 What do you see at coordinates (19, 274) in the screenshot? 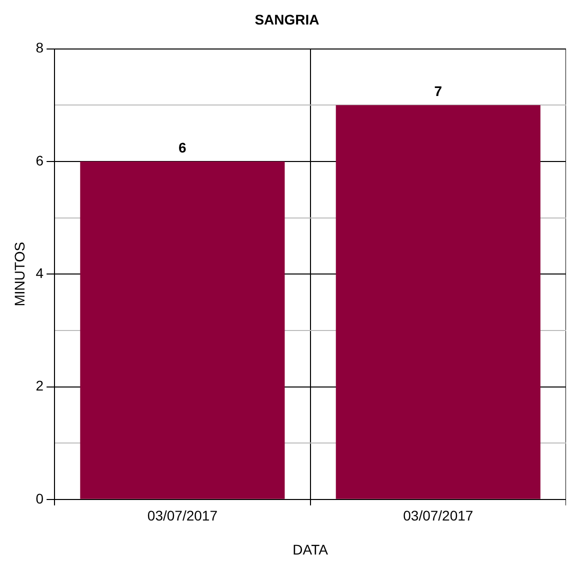
I see `y-axis-title: MINUTOS` at bounding box center [19, 274].